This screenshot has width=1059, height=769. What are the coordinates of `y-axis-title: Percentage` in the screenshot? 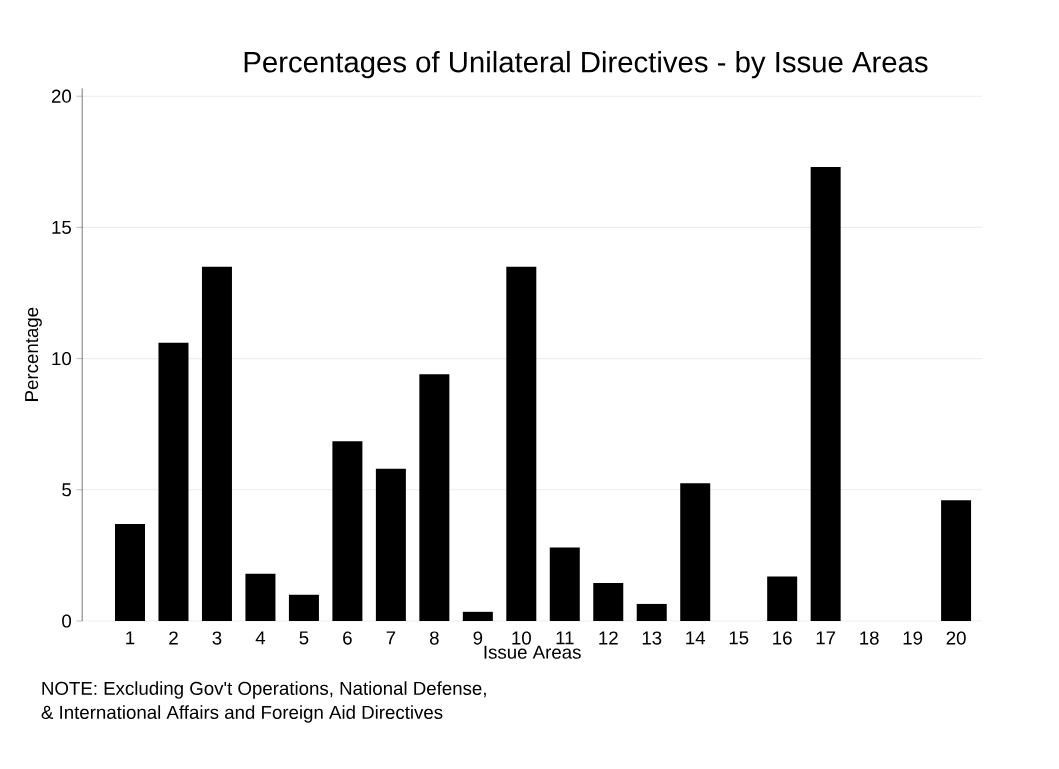 It's located at (33, 354).